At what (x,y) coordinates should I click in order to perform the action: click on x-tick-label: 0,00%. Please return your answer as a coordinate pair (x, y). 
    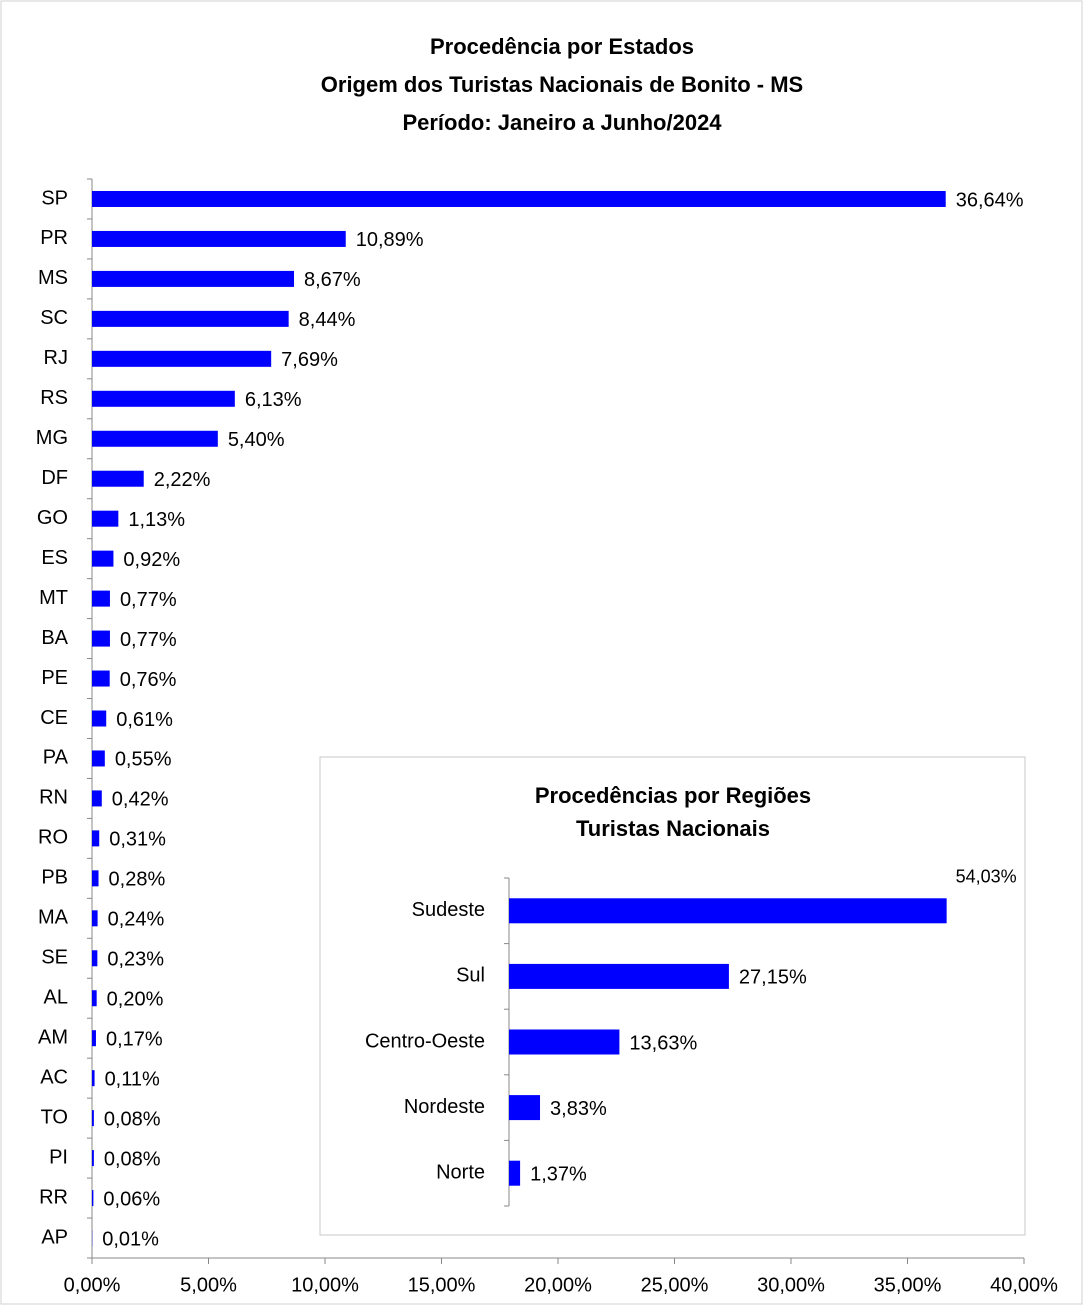
    Looking at the image, I should click on (92, 1285).